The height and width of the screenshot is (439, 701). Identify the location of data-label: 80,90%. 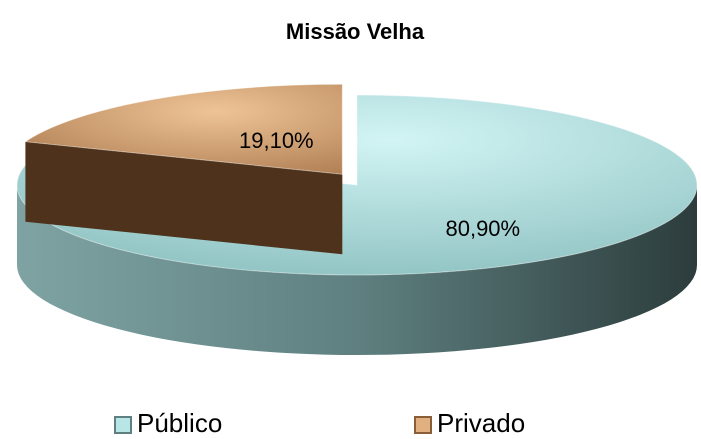
(482, 228).